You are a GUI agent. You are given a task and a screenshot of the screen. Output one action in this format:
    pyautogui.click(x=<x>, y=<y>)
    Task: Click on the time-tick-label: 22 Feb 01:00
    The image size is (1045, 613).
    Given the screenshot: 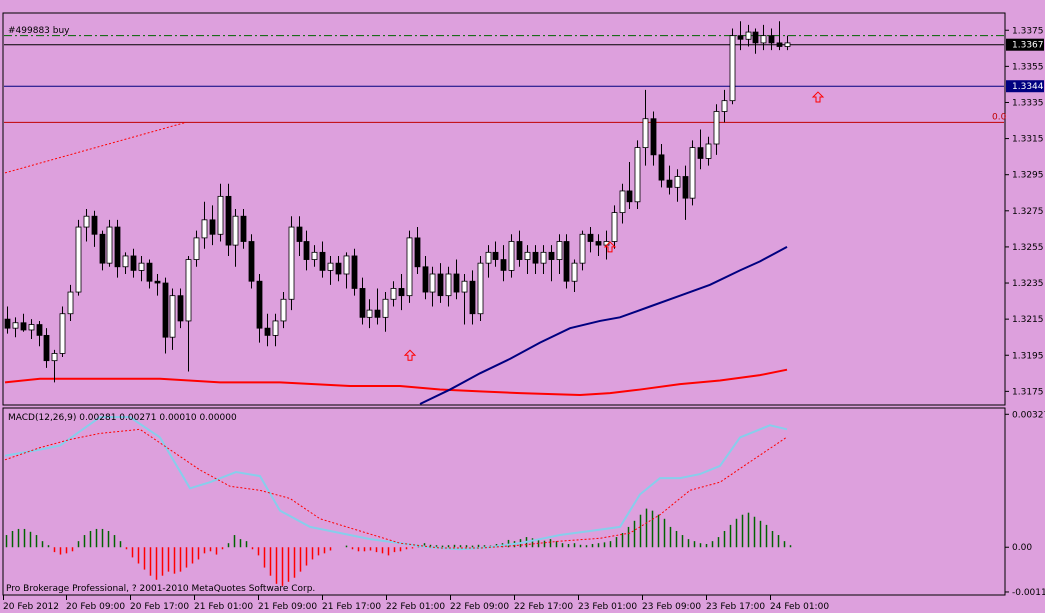 What is the action you would take?
    pyautogui.click(x=415, y=607)
    